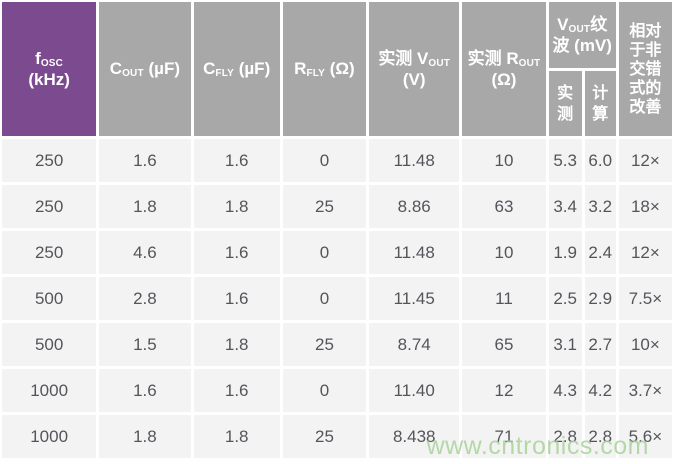 The width and height of the screenshot is (674, 464). I want to click on table-row: 250 1.8 1.8 25 8.86 63 3.4 3.2 18×, so click(337, 206).